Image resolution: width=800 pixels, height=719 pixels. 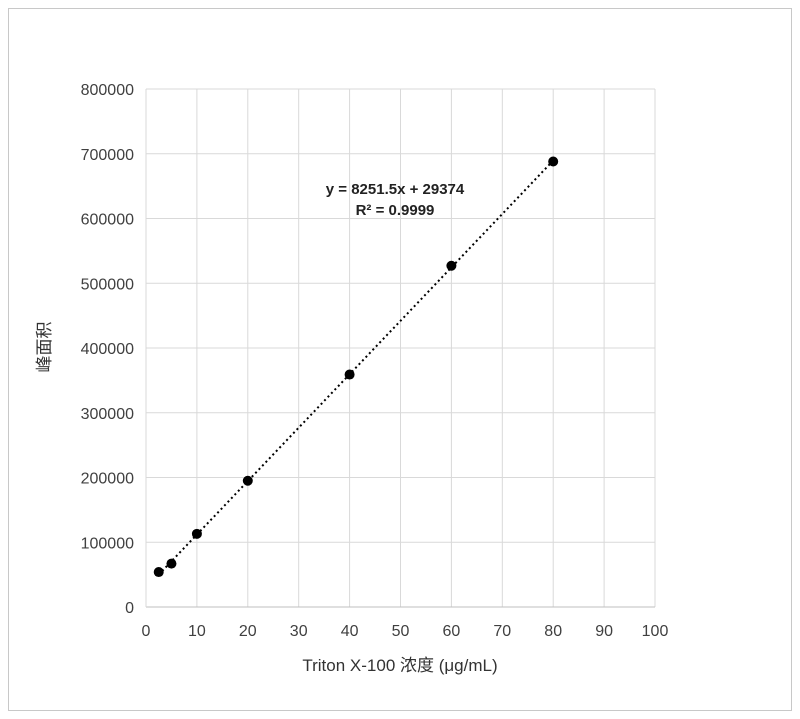 What do you see at coordinates (146, 631) in the screenshot?
I see `x-tick-label: 0` at bounding box center [146, 631].